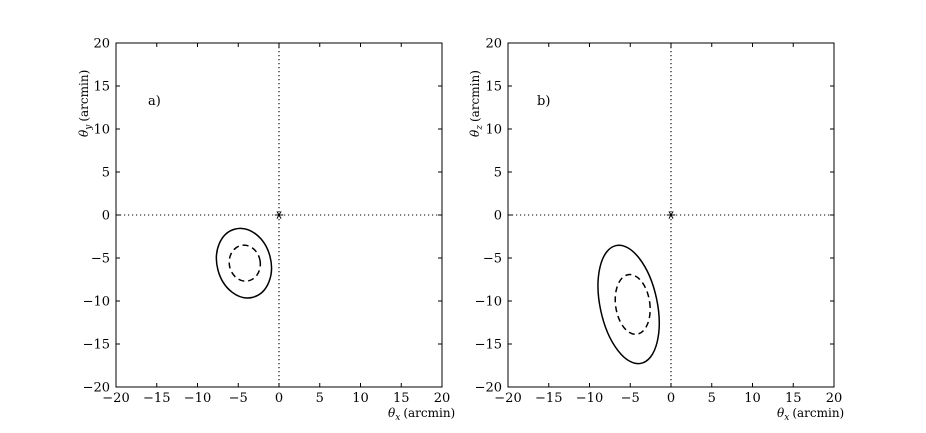 The height and width of the screenshot is (433, 926). What do you see at coordinates (397, 418) in the screenshot?
I see `panel-a-x-axis-subscript: x` at bounding box center [397, 418].